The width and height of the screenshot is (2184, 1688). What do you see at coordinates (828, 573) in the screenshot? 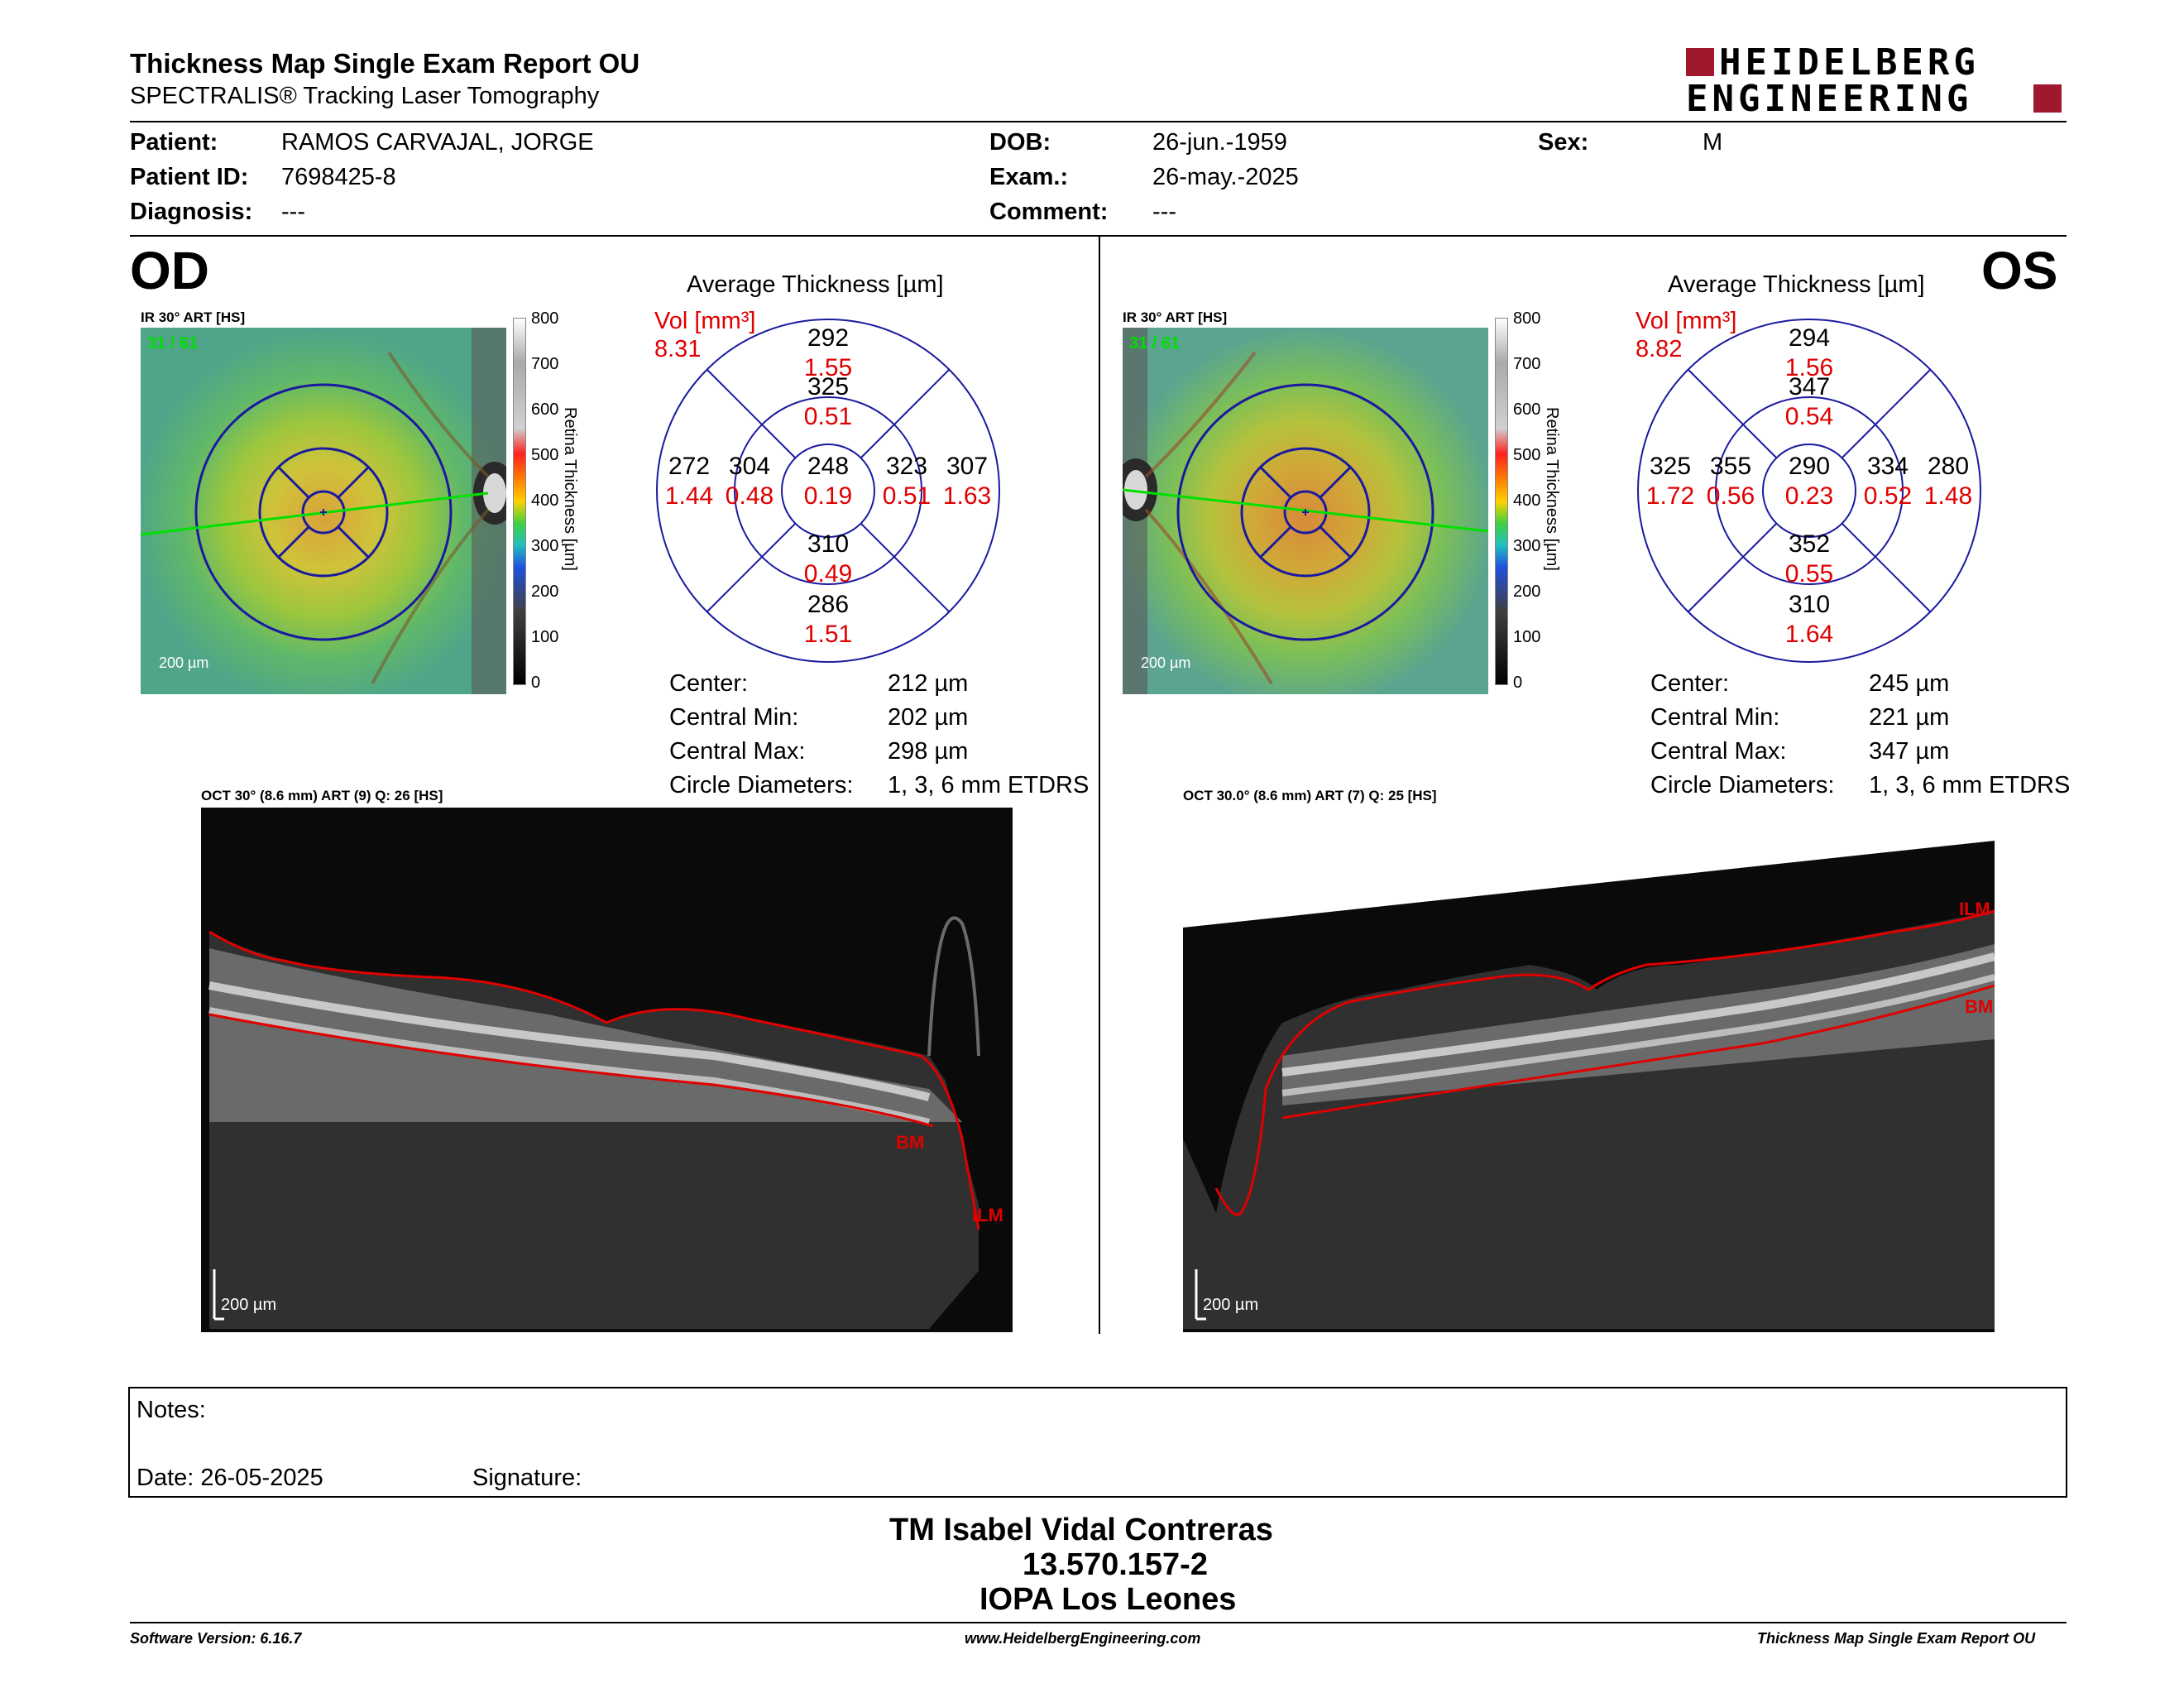
I see `od-inner-inferior-volume: 0.49` at bounding box center [828, 573].